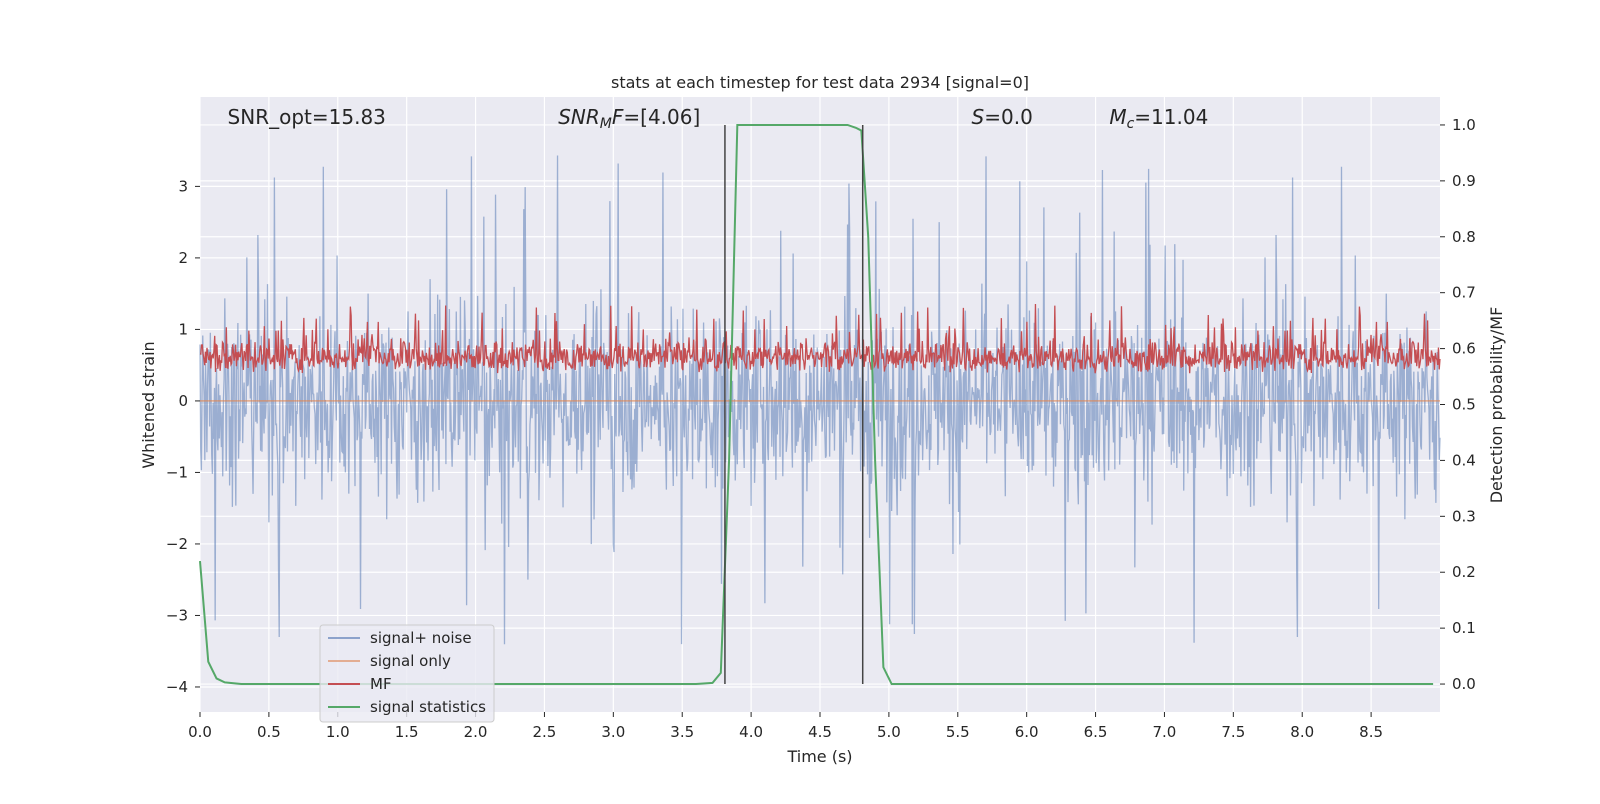 The height and width of the screenshot is (804, 1600). I want to click on x-tick-label: 5.0, so click(889, 732).